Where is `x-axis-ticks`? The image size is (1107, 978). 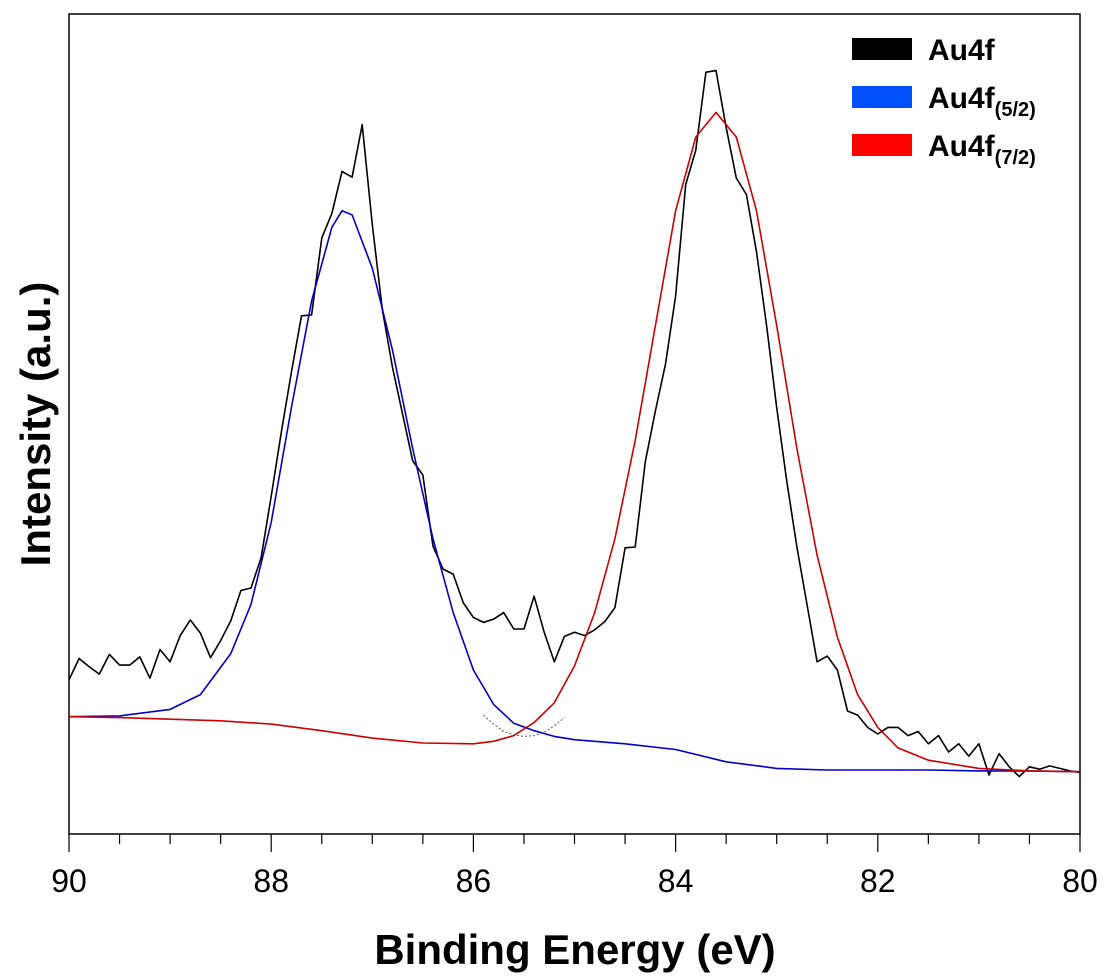 x-axis-ticks is located at coordinates (574, 843).